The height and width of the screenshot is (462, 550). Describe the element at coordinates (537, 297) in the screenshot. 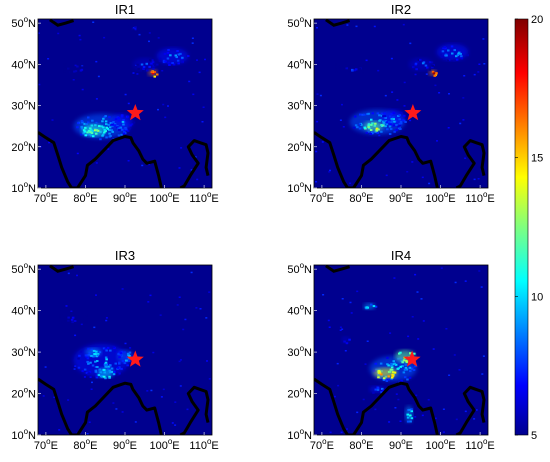

I see `colorbar-tick-label: 10` at that location.